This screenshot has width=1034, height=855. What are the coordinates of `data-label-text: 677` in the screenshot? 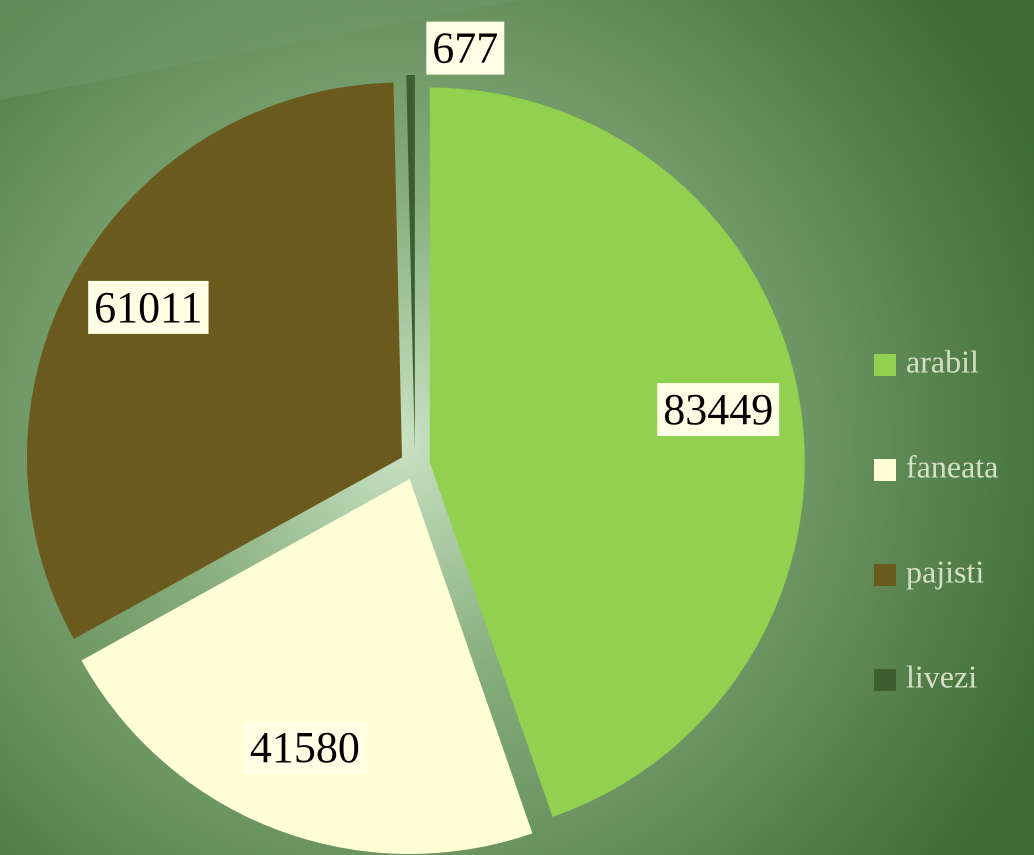 It's located at (465, 48).